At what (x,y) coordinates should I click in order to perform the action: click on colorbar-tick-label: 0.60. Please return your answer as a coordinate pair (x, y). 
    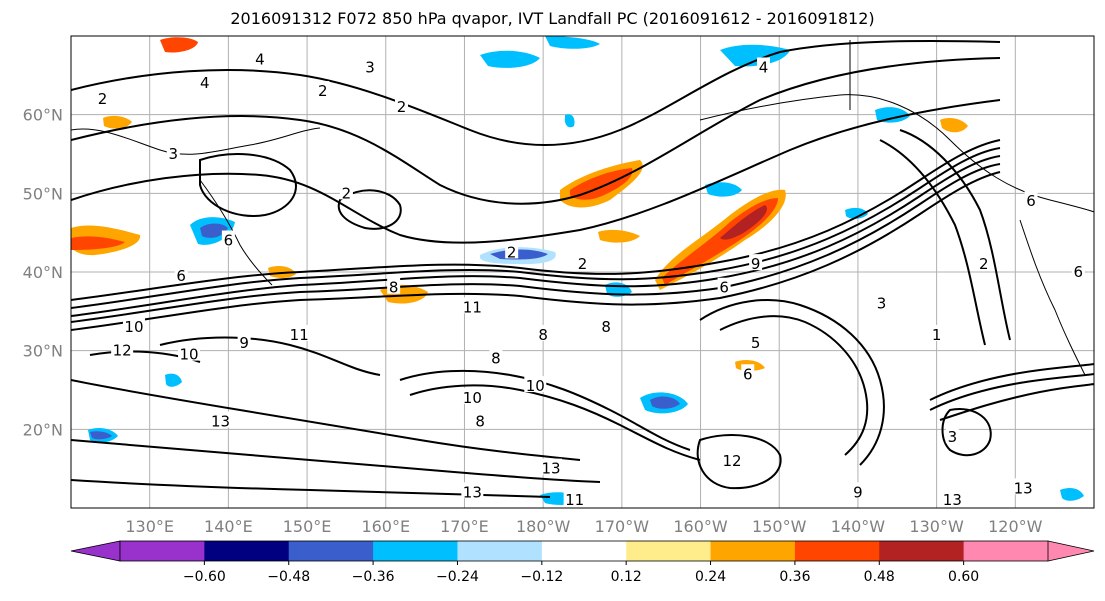
    Looking at the image, I should click on (963, 577).